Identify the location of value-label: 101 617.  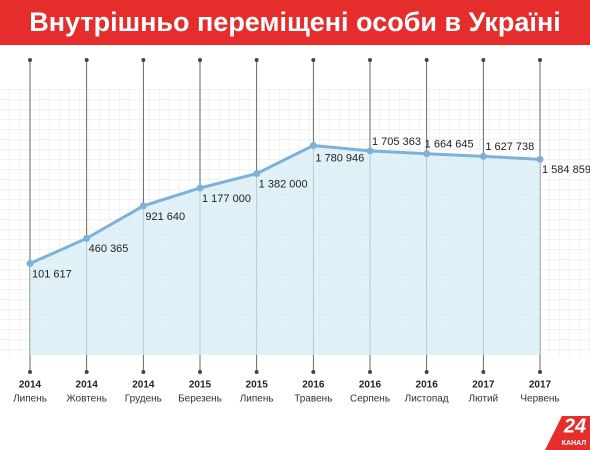
(52, 274).